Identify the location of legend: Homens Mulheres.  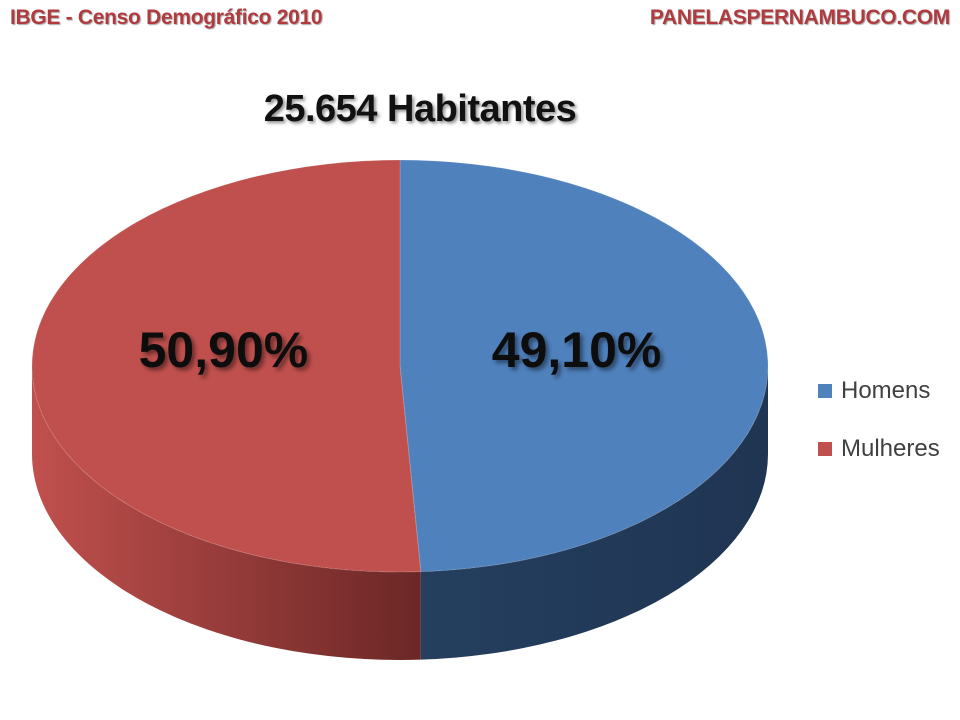
(879, 432).